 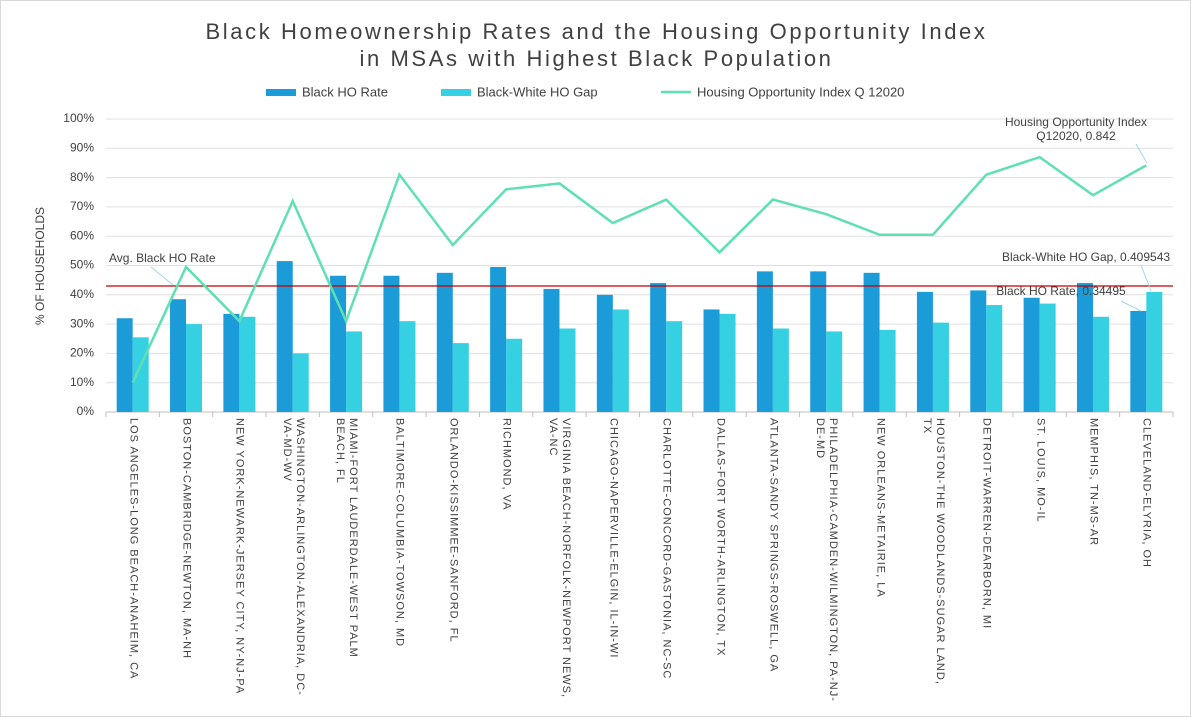 I want to click on x-tick-label: RICHMOND, VA, so click(x=506, y=464).